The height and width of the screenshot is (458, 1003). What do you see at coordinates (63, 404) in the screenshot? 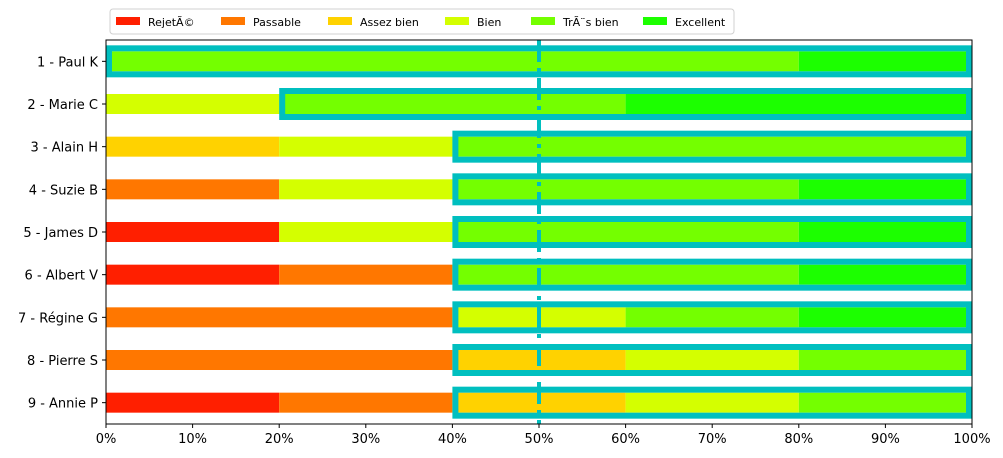
I see `y-tick-label: 9 - Annie P` at bounding box center [63, 404].